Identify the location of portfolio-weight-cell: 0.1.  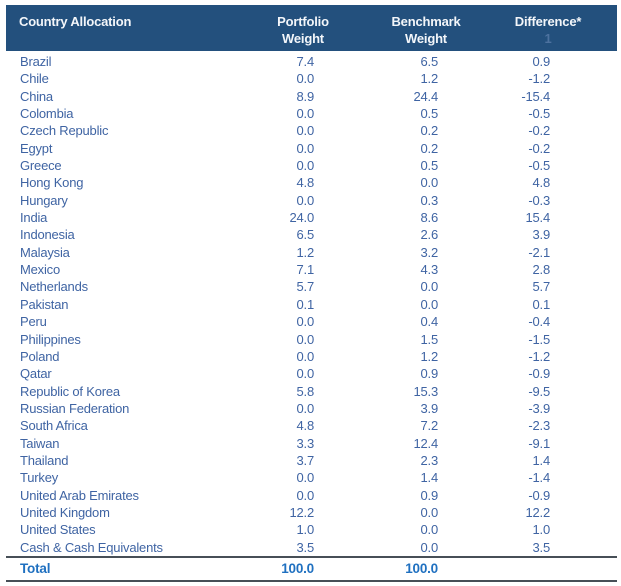
(305, 304).